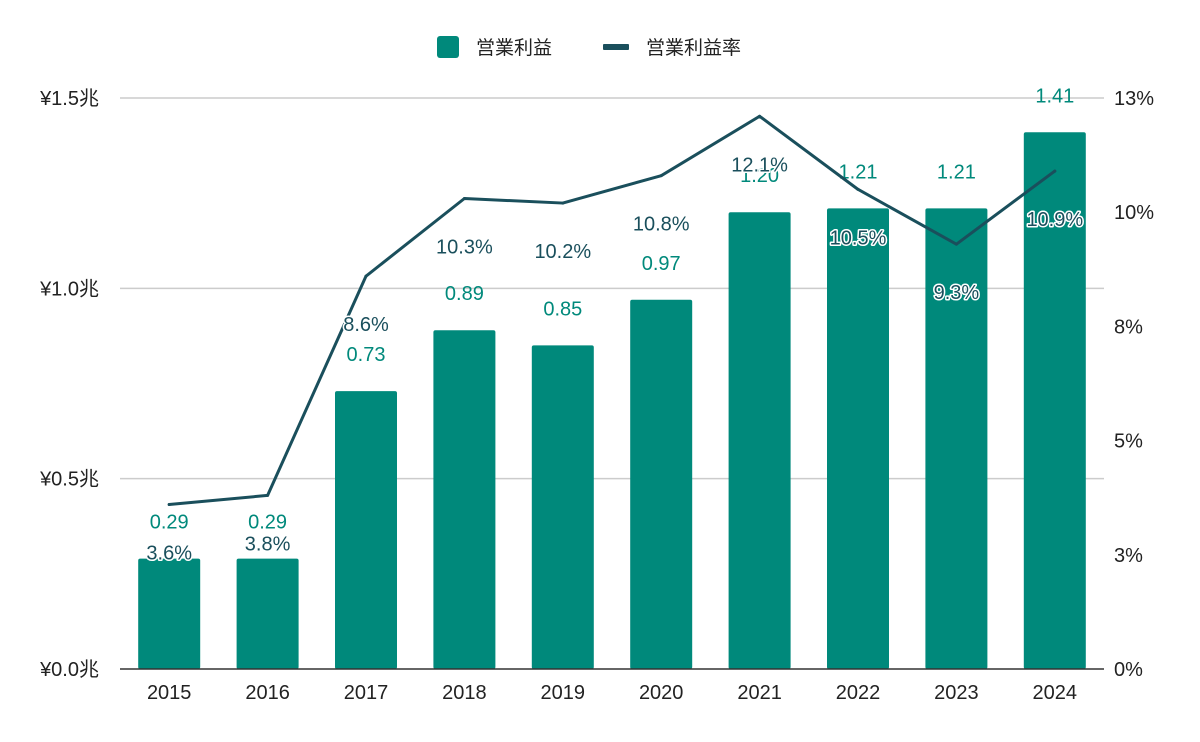 This screenshot has width=1200, height=742. Describe the element at coordinates (1128, 327) in the screenshot. I see `right-tick-label: 8%` at that location.